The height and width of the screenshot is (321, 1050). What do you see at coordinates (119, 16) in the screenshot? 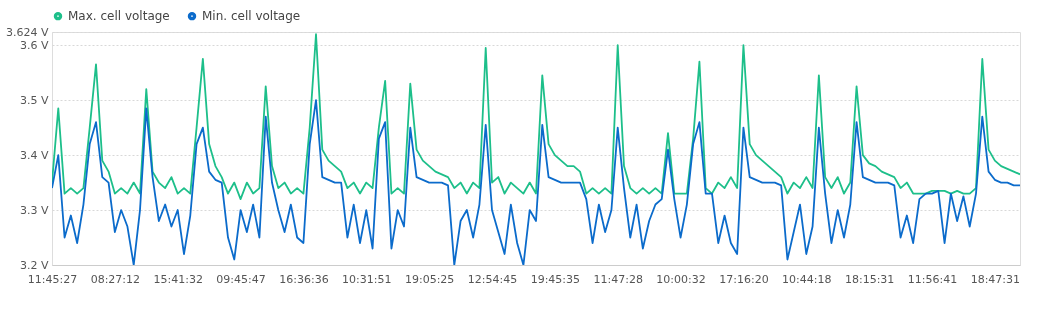
I see `legend-label: Max. cell voltage` at bounding box center [119, 16].